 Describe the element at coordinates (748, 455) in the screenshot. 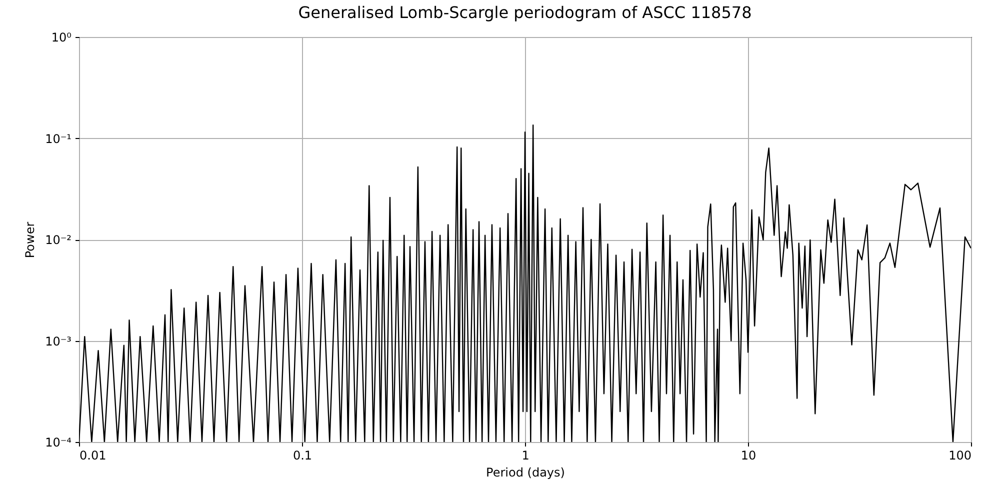

I see `x-tick-label: 10` at that location.